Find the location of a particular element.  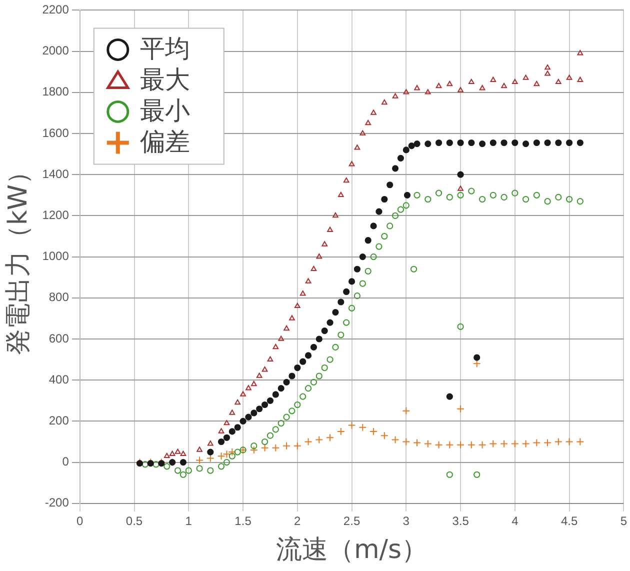

x-tick-label: 0.5 is located at coordinates (134, 521).